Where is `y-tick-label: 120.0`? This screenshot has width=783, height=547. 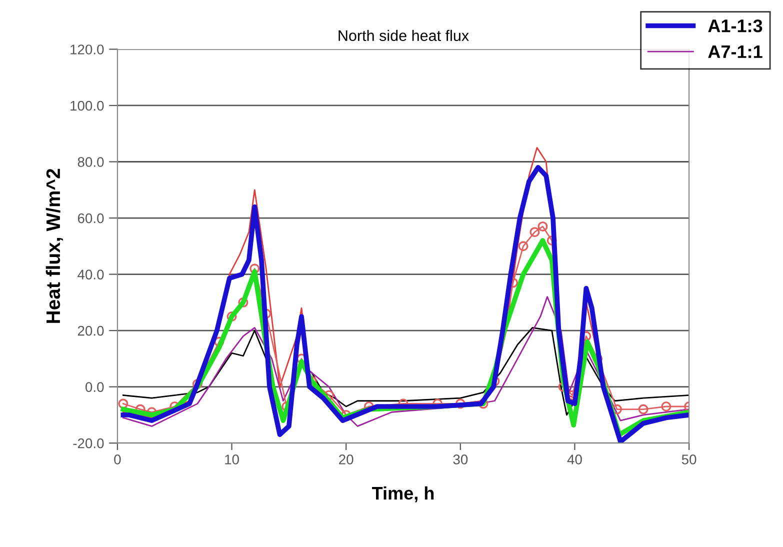
y-tick-label: 120.0 is located at coordinates (87, 49).